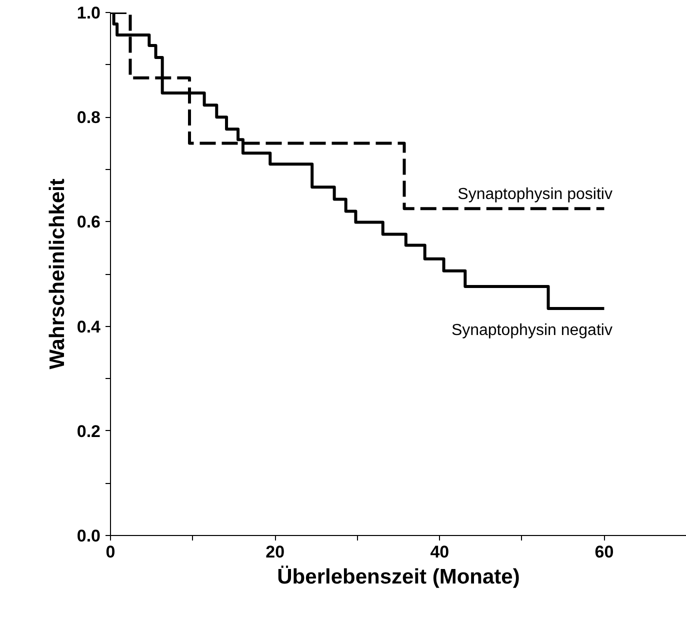 The image size is (686, 625). I want to click on y-tick-label: 0.0, so click(88, 536).